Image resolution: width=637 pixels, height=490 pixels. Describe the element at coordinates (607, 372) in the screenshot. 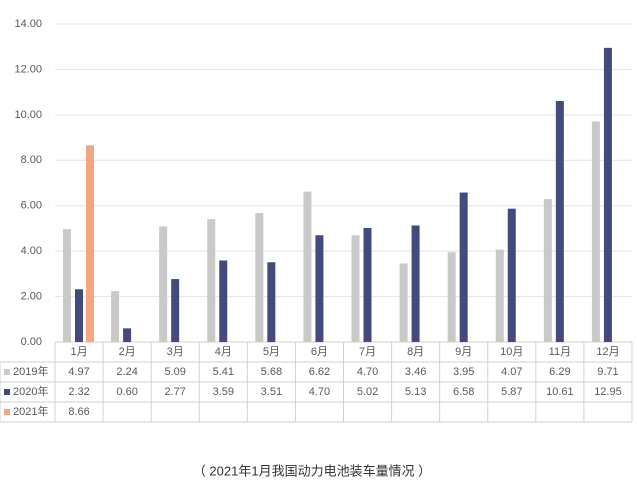

I see `table-value: 9.71` at that location.